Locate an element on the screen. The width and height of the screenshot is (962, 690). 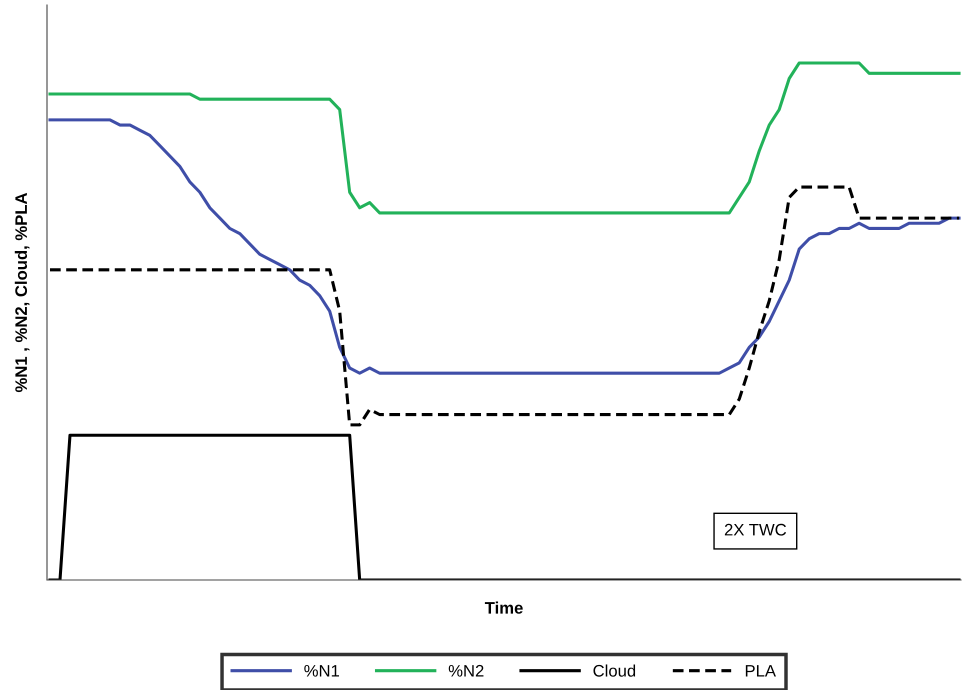
annotation: 2X TWC is located at coordinates (755, 530).